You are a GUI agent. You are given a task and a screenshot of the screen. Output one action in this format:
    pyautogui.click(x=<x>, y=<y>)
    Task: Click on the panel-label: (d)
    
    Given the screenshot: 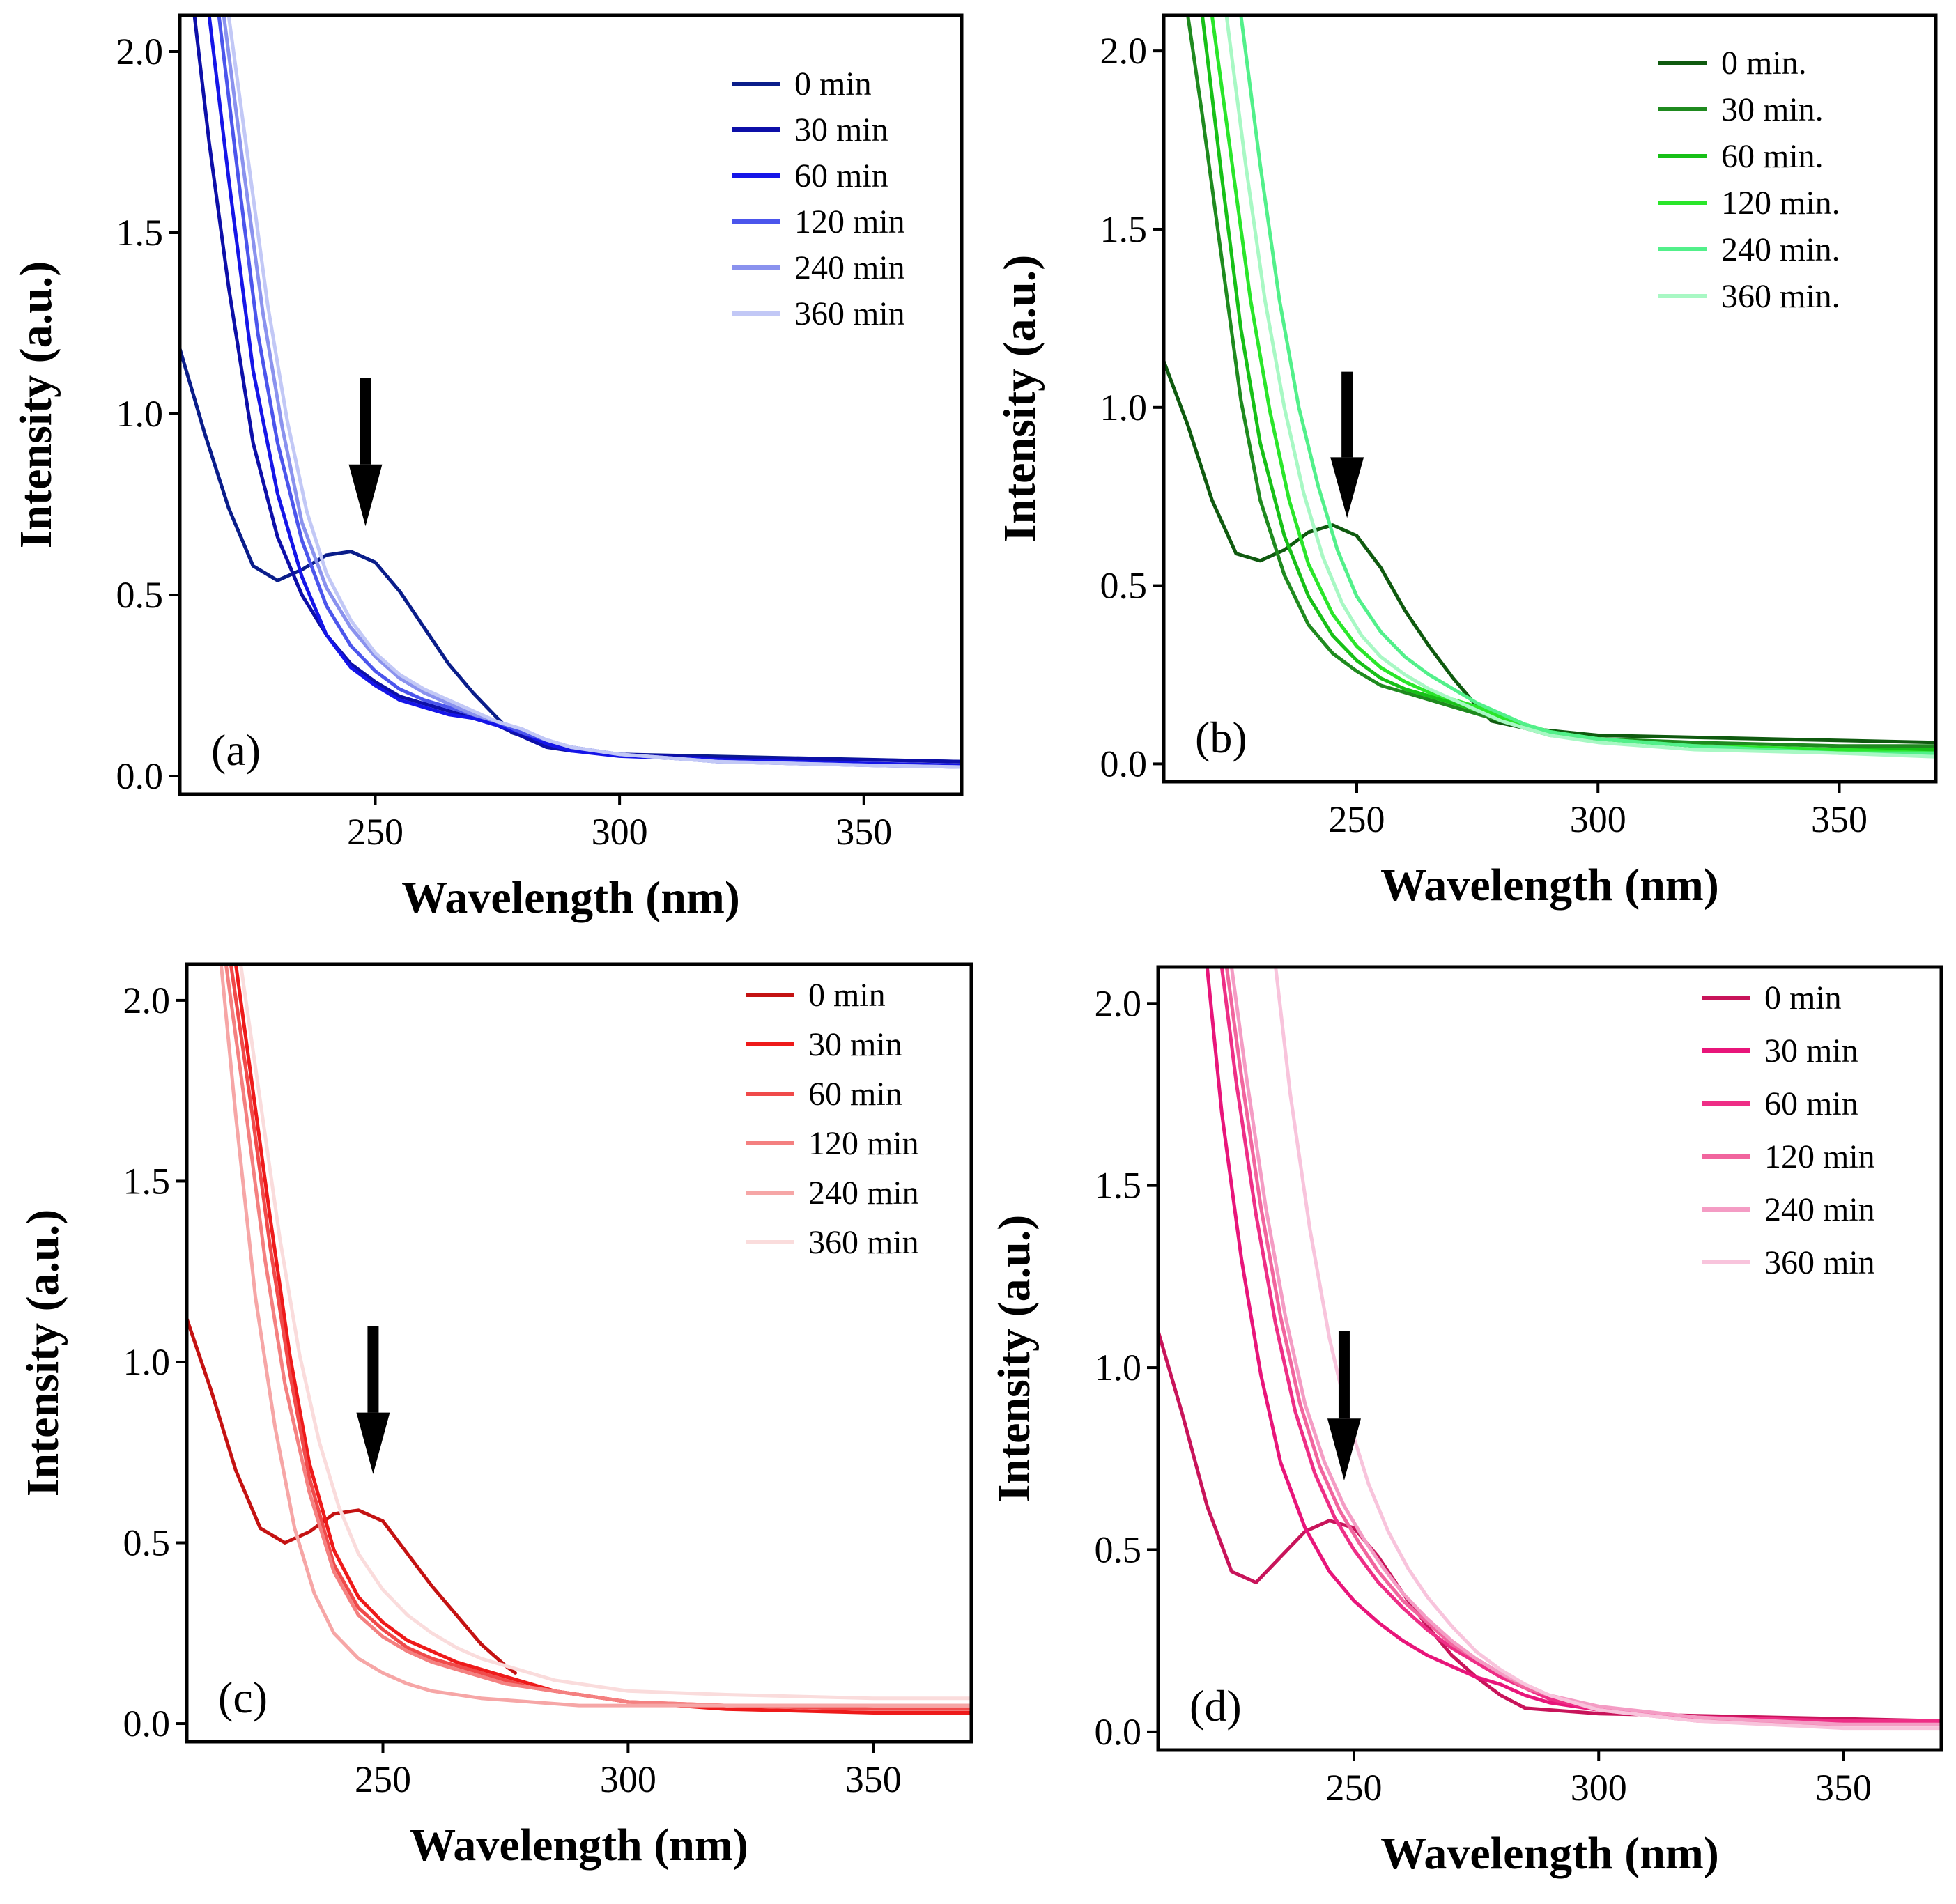 What is the action you would take?
    pyautogui.click(x=1215, y=1706)
    